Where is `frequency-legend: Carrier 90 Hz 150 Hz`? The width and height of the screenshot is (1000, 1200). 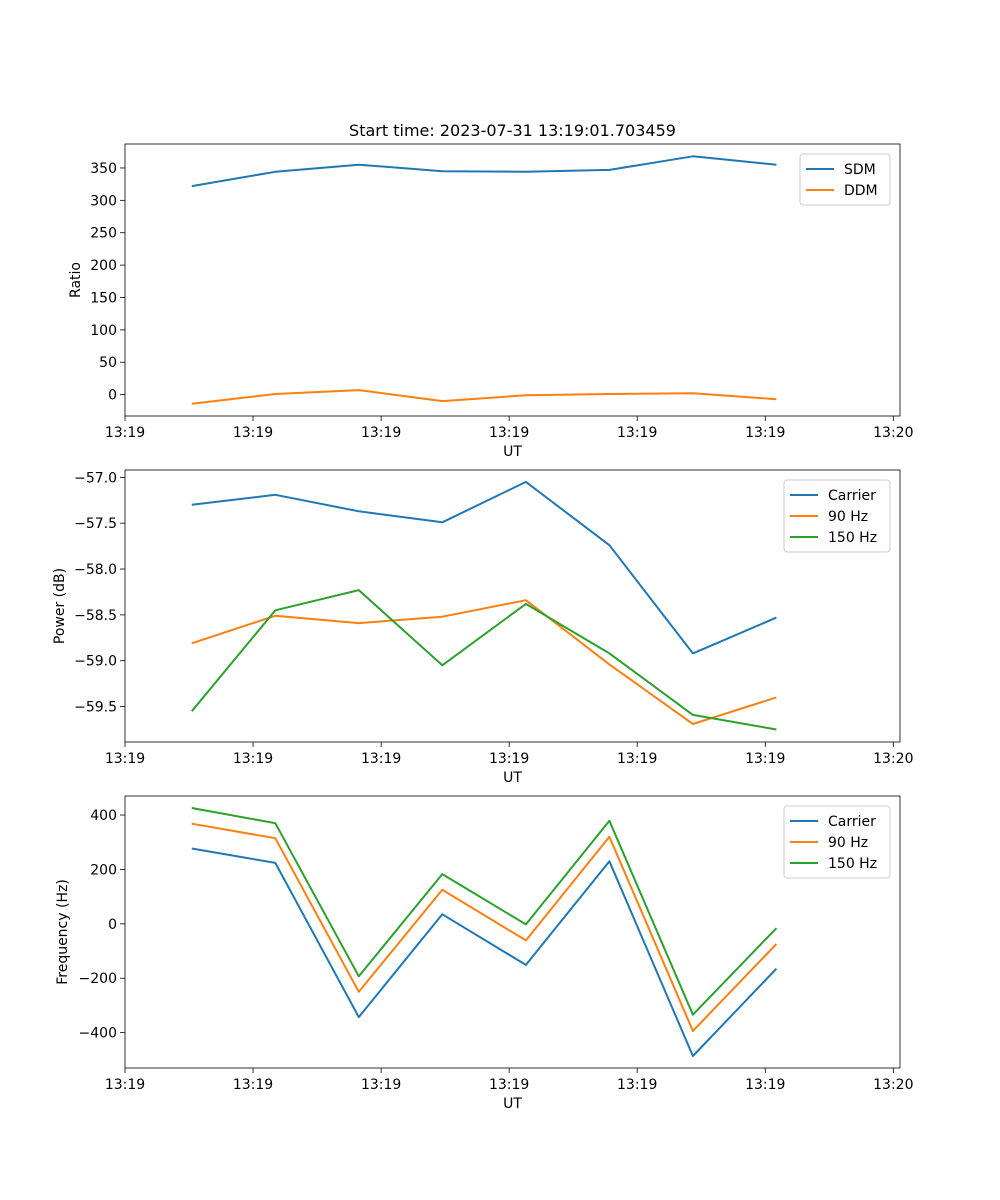
frequency-legend: Carrier 90 Hz 150 Hz is located at coordinates (837, 842).